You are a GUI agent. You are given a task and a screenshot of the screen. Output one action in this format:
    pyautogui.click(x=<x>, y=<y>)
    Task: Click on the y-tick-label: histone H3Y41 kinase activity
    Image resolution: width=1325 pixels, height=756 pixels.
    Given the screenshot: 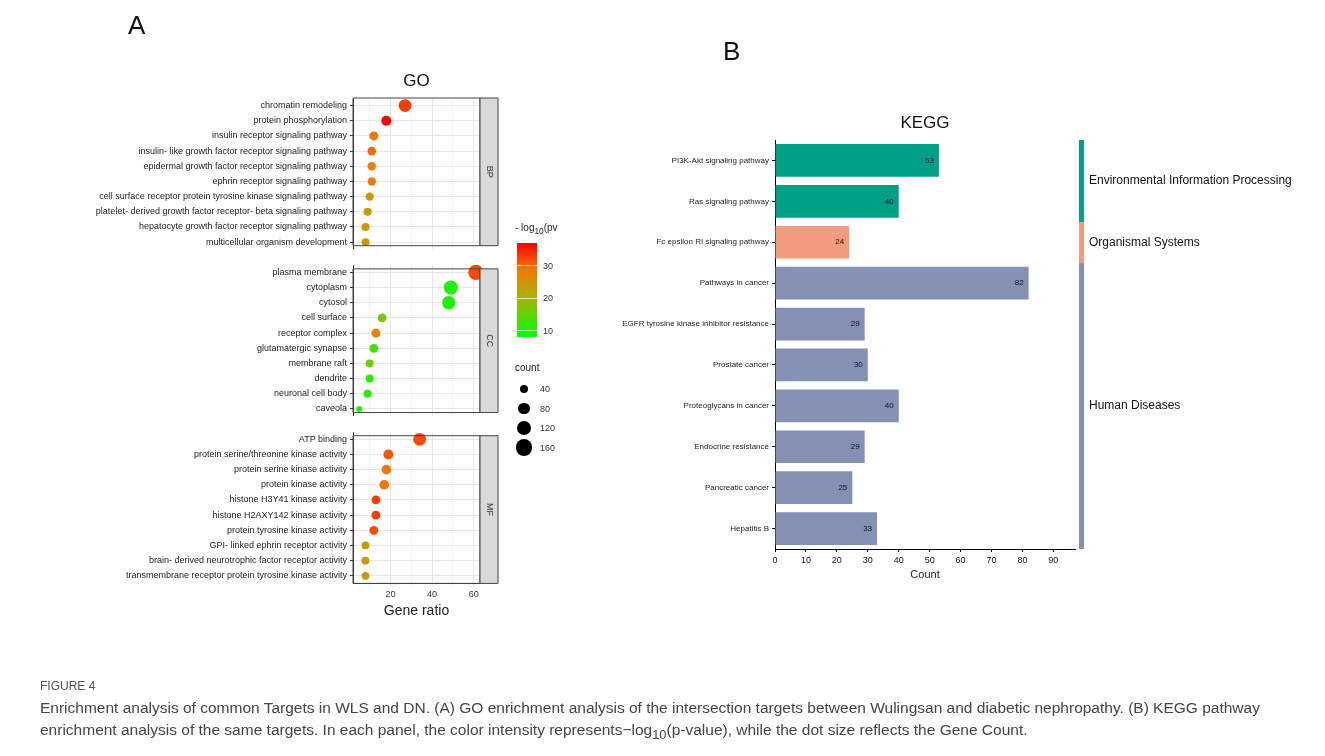 What is the action you would take?
    pyautogui.click(x=288, y=499)
    